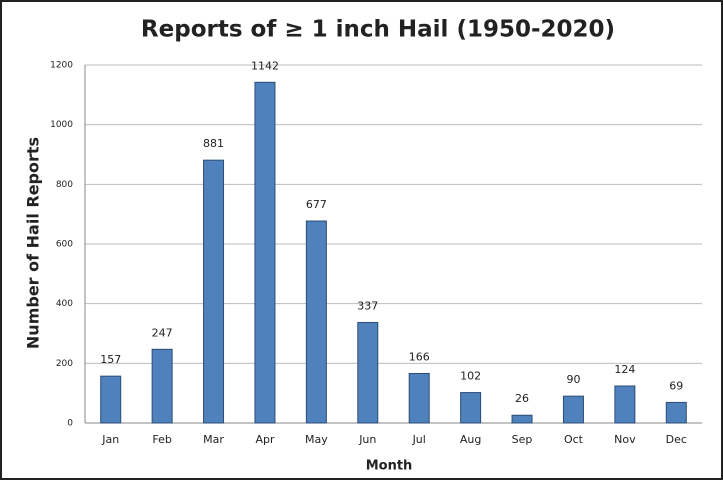  I want to click on x-tick-label: Jul, so click(419, 439).